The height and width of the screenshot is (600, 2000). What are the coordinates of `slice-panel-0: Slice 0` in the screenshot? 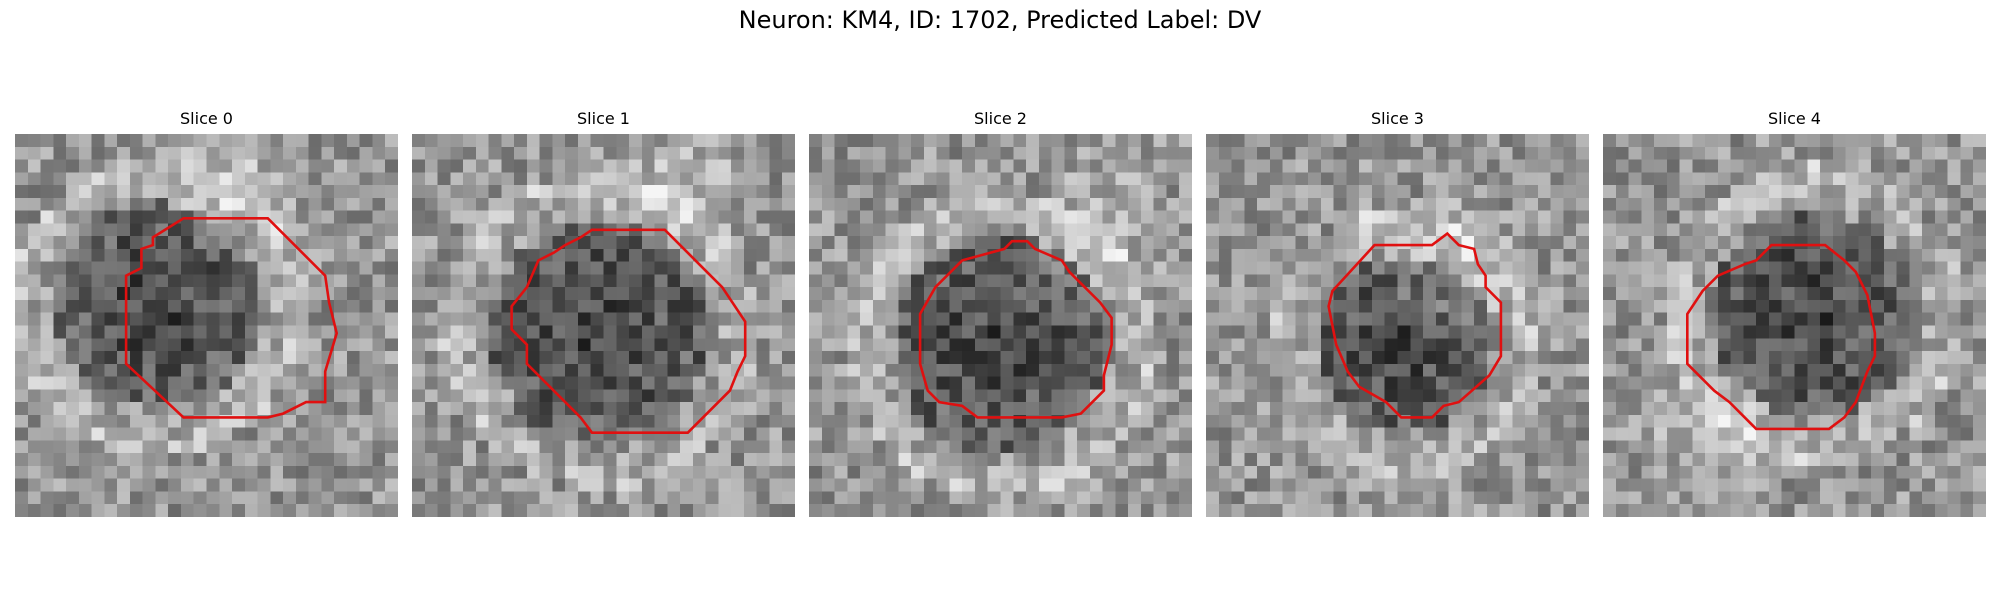 It's located at (206, 312).